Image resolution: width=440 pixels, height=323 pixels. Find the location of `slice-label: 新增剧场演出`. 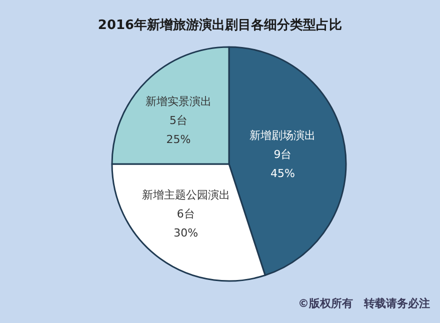

slice-label: 新增剧场演出 is located at coordinates (283, 135).